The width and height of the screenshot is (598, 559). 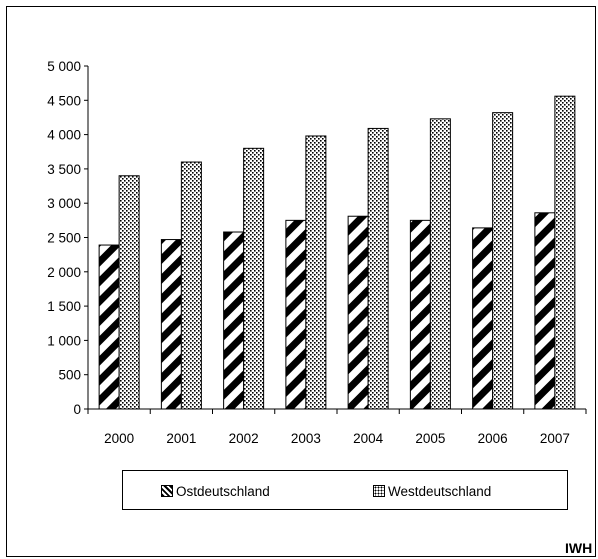 What do you see at coordinates (64, 340) in the screenshot?
I see `y-tick-label: 1 000` at bounding box center [64, 340].